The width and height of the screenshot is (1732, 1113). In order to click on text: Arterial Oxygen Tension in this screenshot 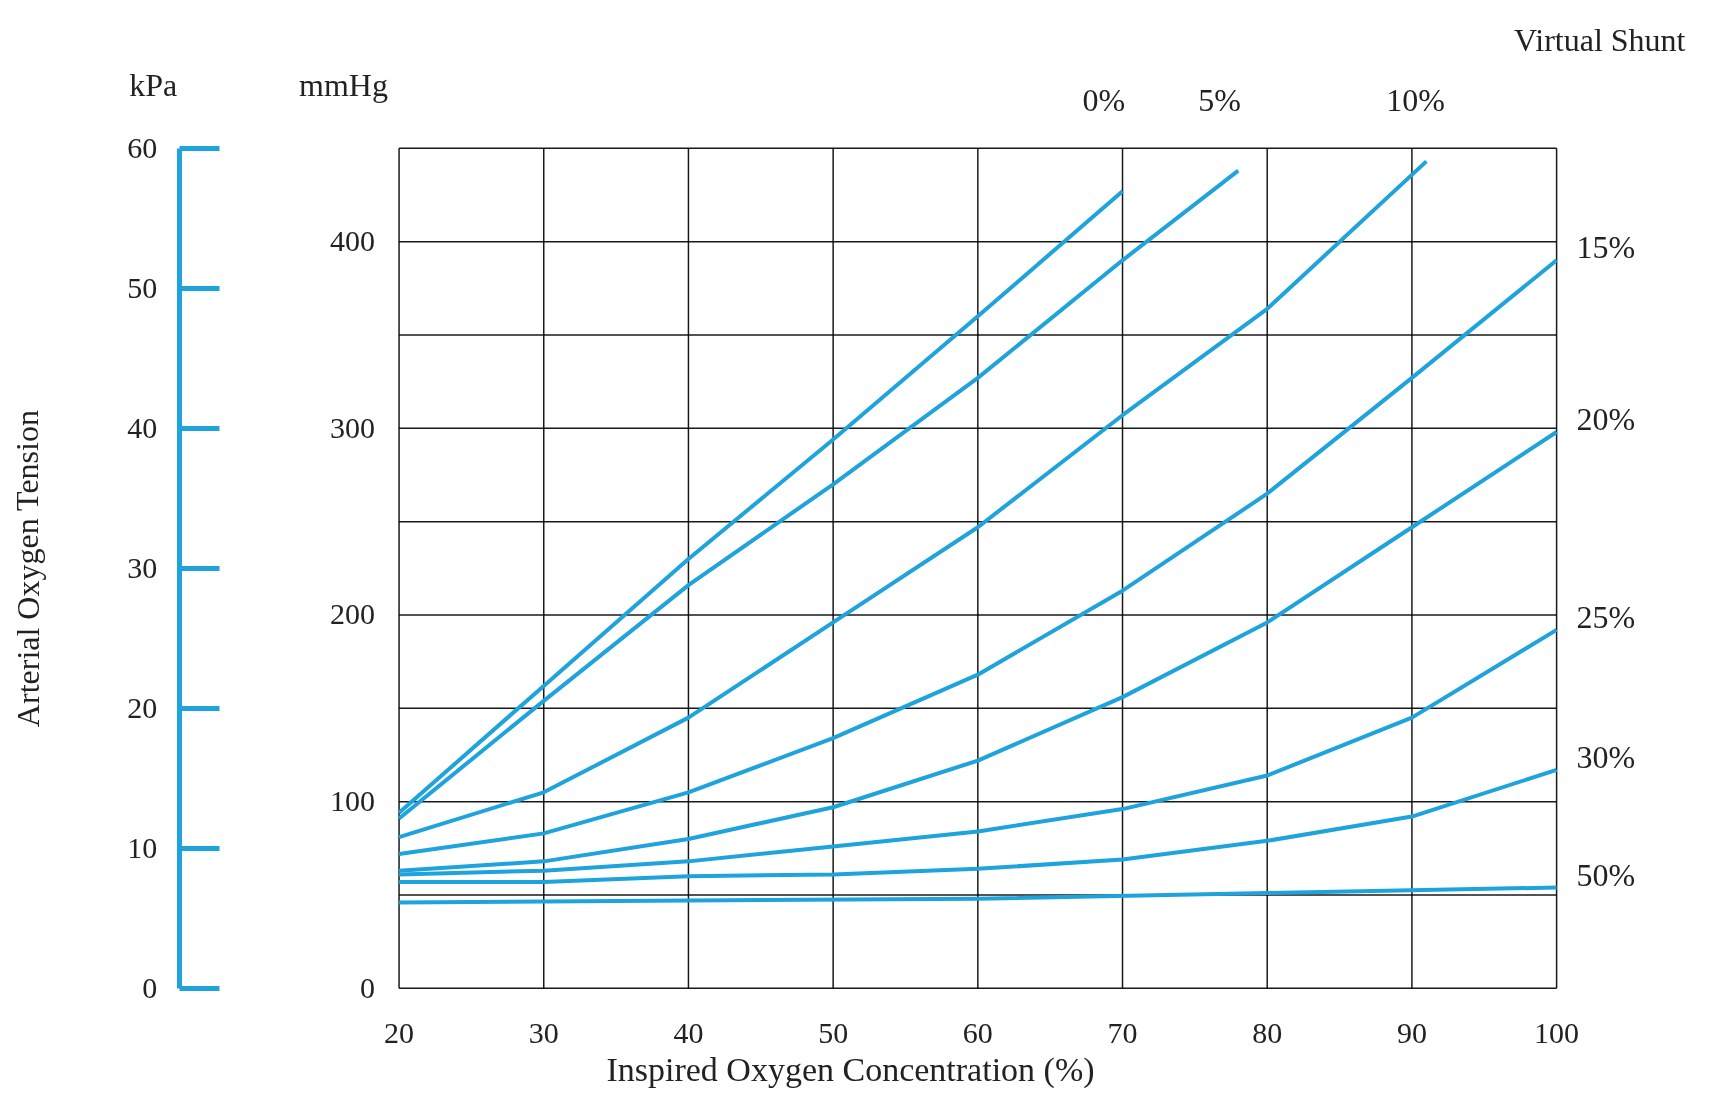, I will do `click(27, 569)`.